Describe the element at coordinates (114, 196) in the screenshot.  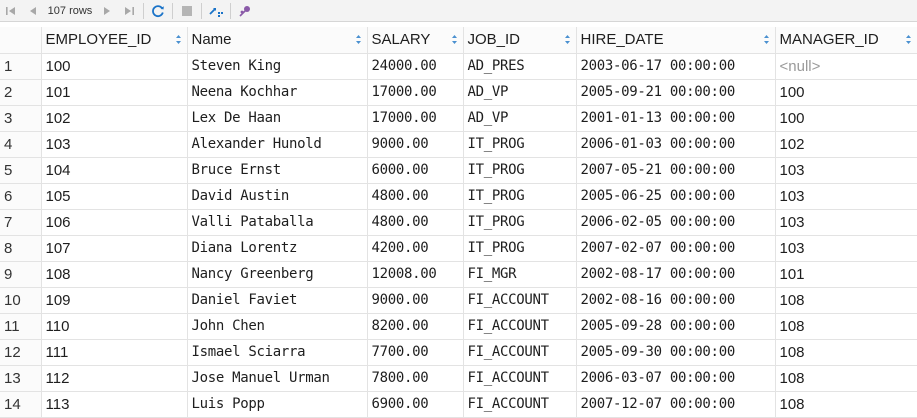
I see `cell-employee-id: 105` at that location.